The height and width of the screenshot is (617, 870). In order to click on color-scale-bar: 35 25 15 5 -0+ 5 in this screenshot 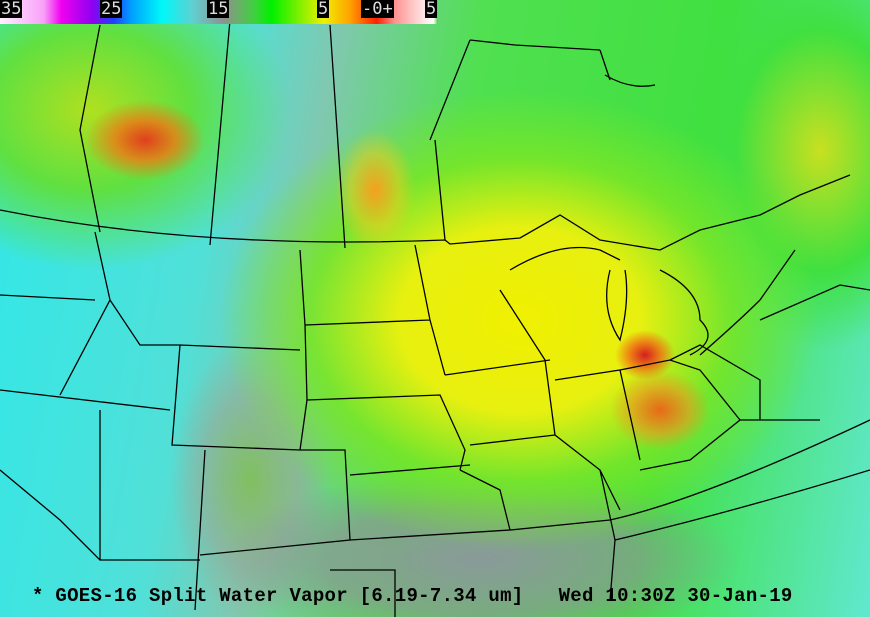, I will do `click(219, 12)`.